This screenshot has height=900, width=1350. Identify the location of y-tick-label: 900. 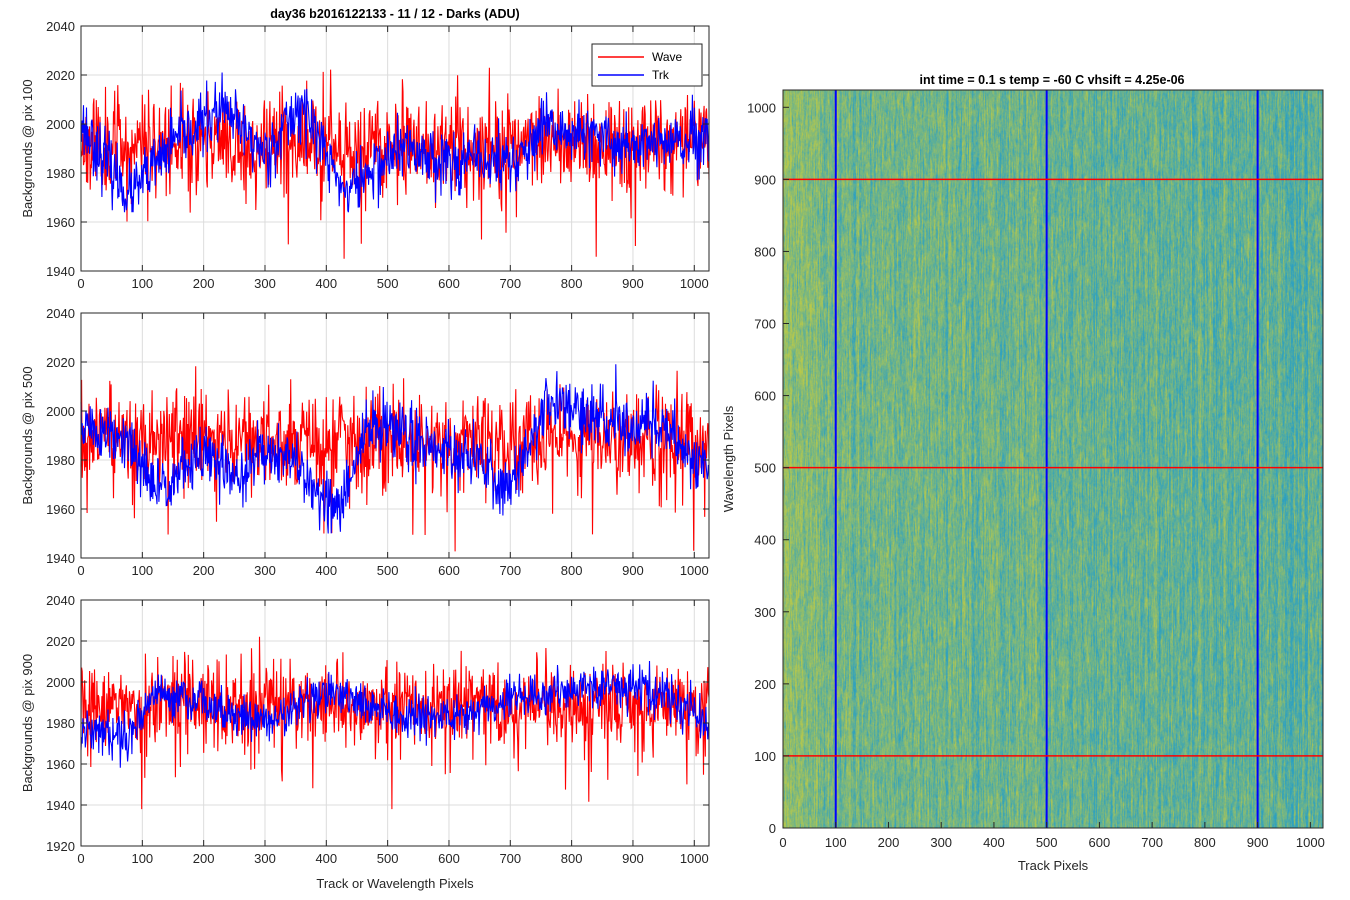
(765, 179).